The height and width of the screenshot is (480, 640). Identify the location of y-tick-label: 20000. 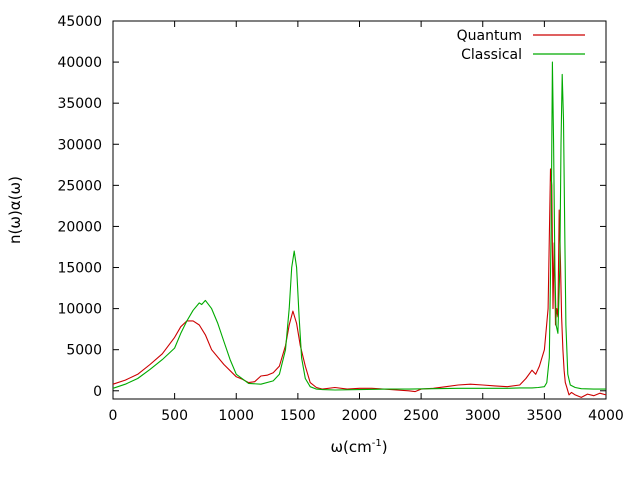
(79, 227).